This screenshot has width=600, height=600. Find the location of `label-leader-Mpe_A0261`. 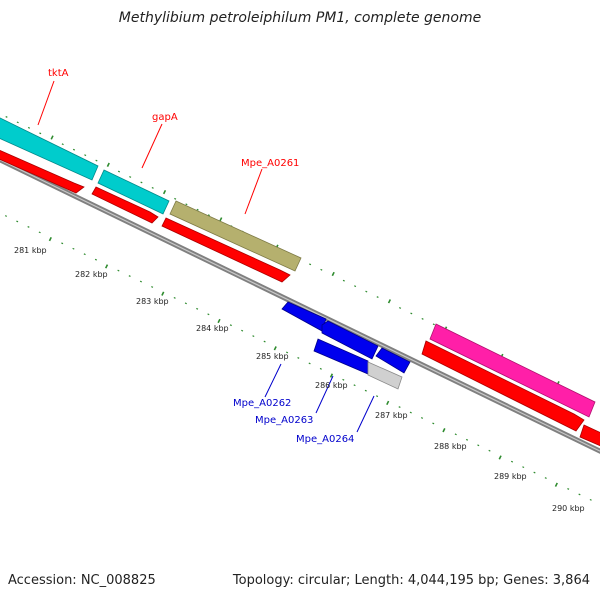

label-leader-Mpe_A0261 is located at coordinates (253, 191).